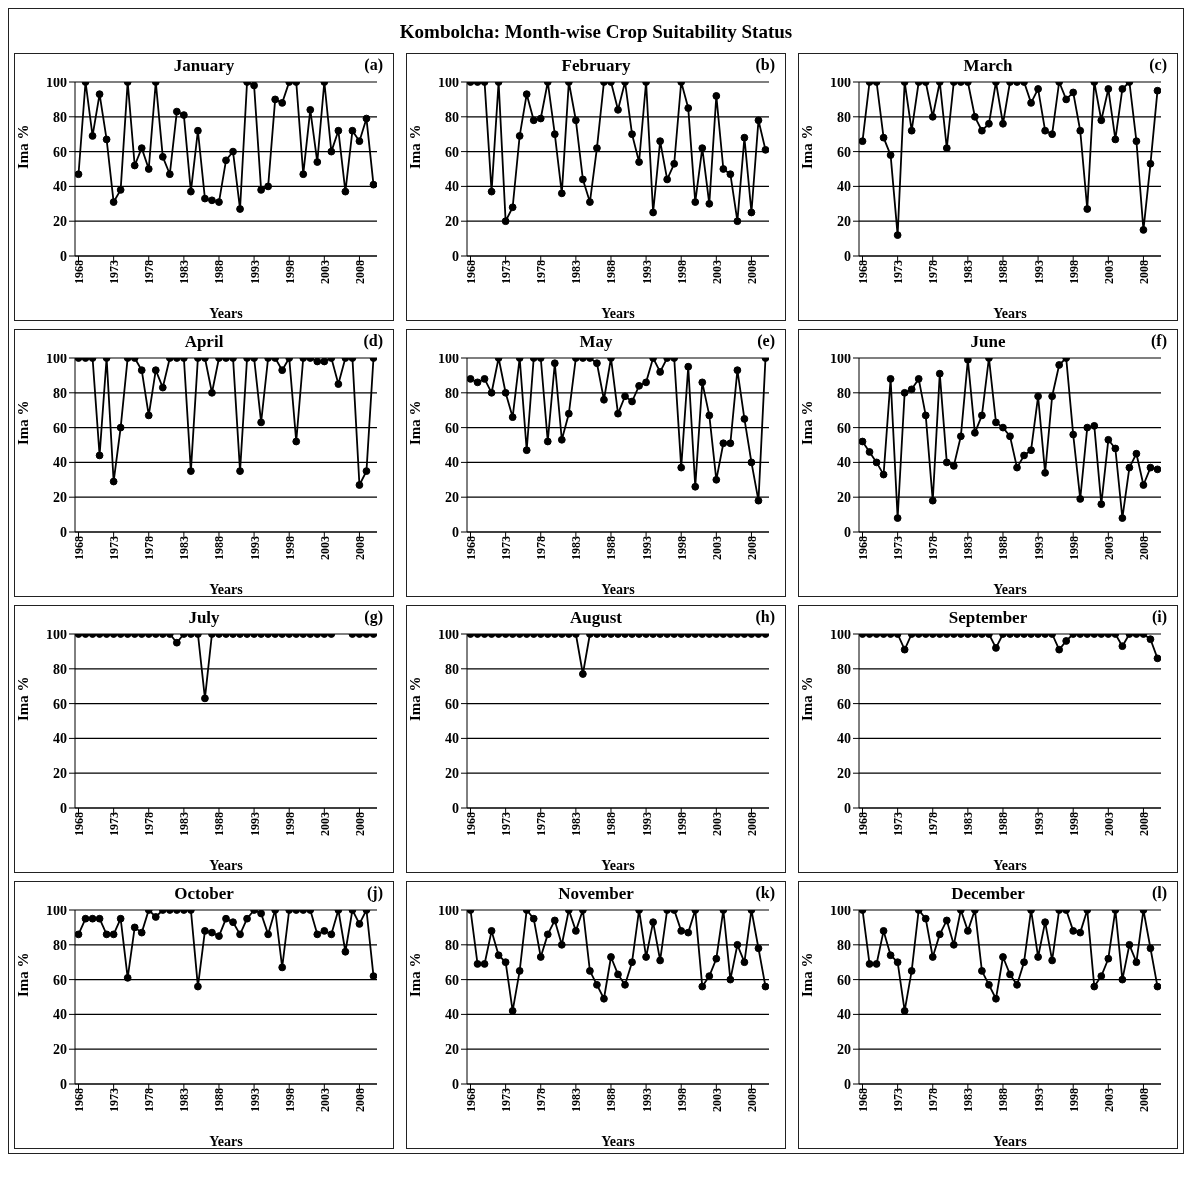  Describe the element at coordinates (541, 548) in the screenshot. I see `x-tick-label: 1978` at that location.